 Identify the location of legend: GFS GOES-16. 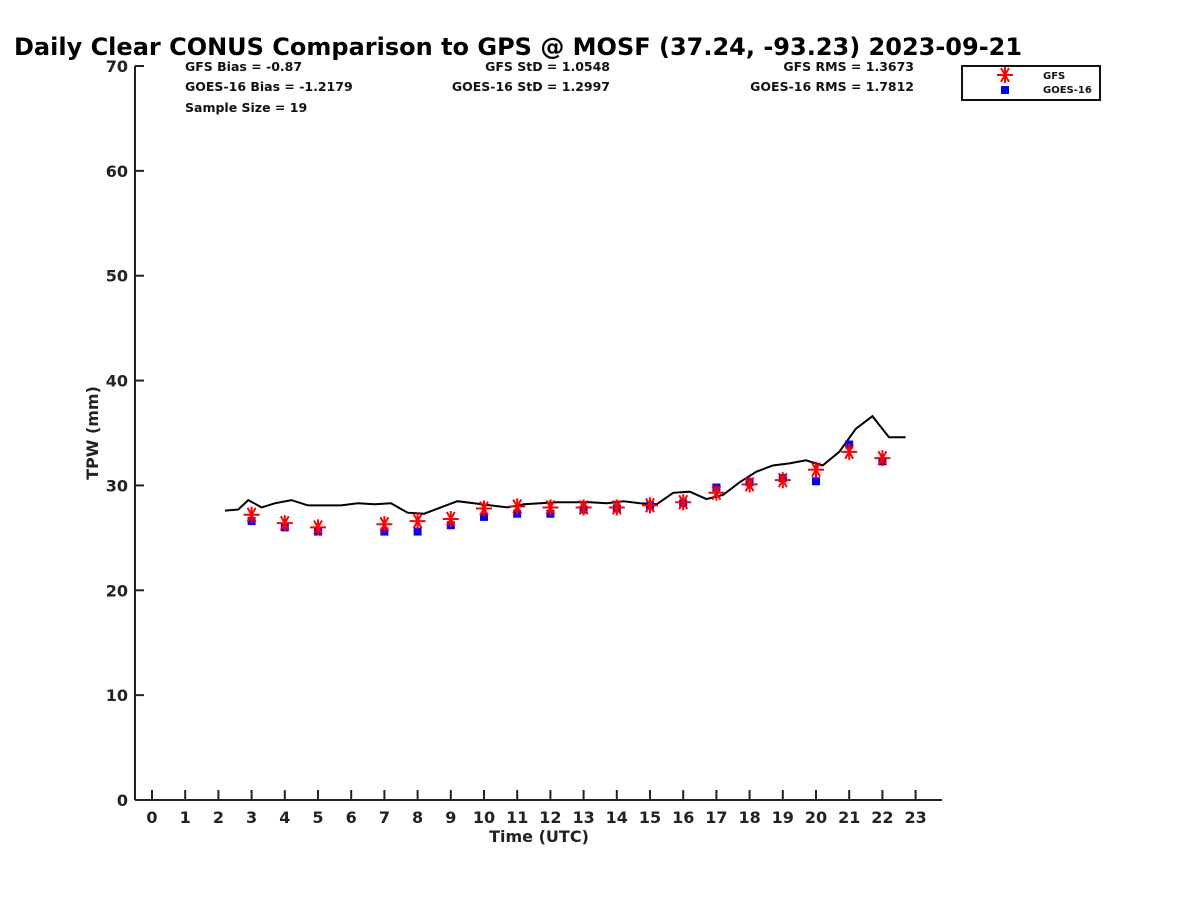
(1031, 83).